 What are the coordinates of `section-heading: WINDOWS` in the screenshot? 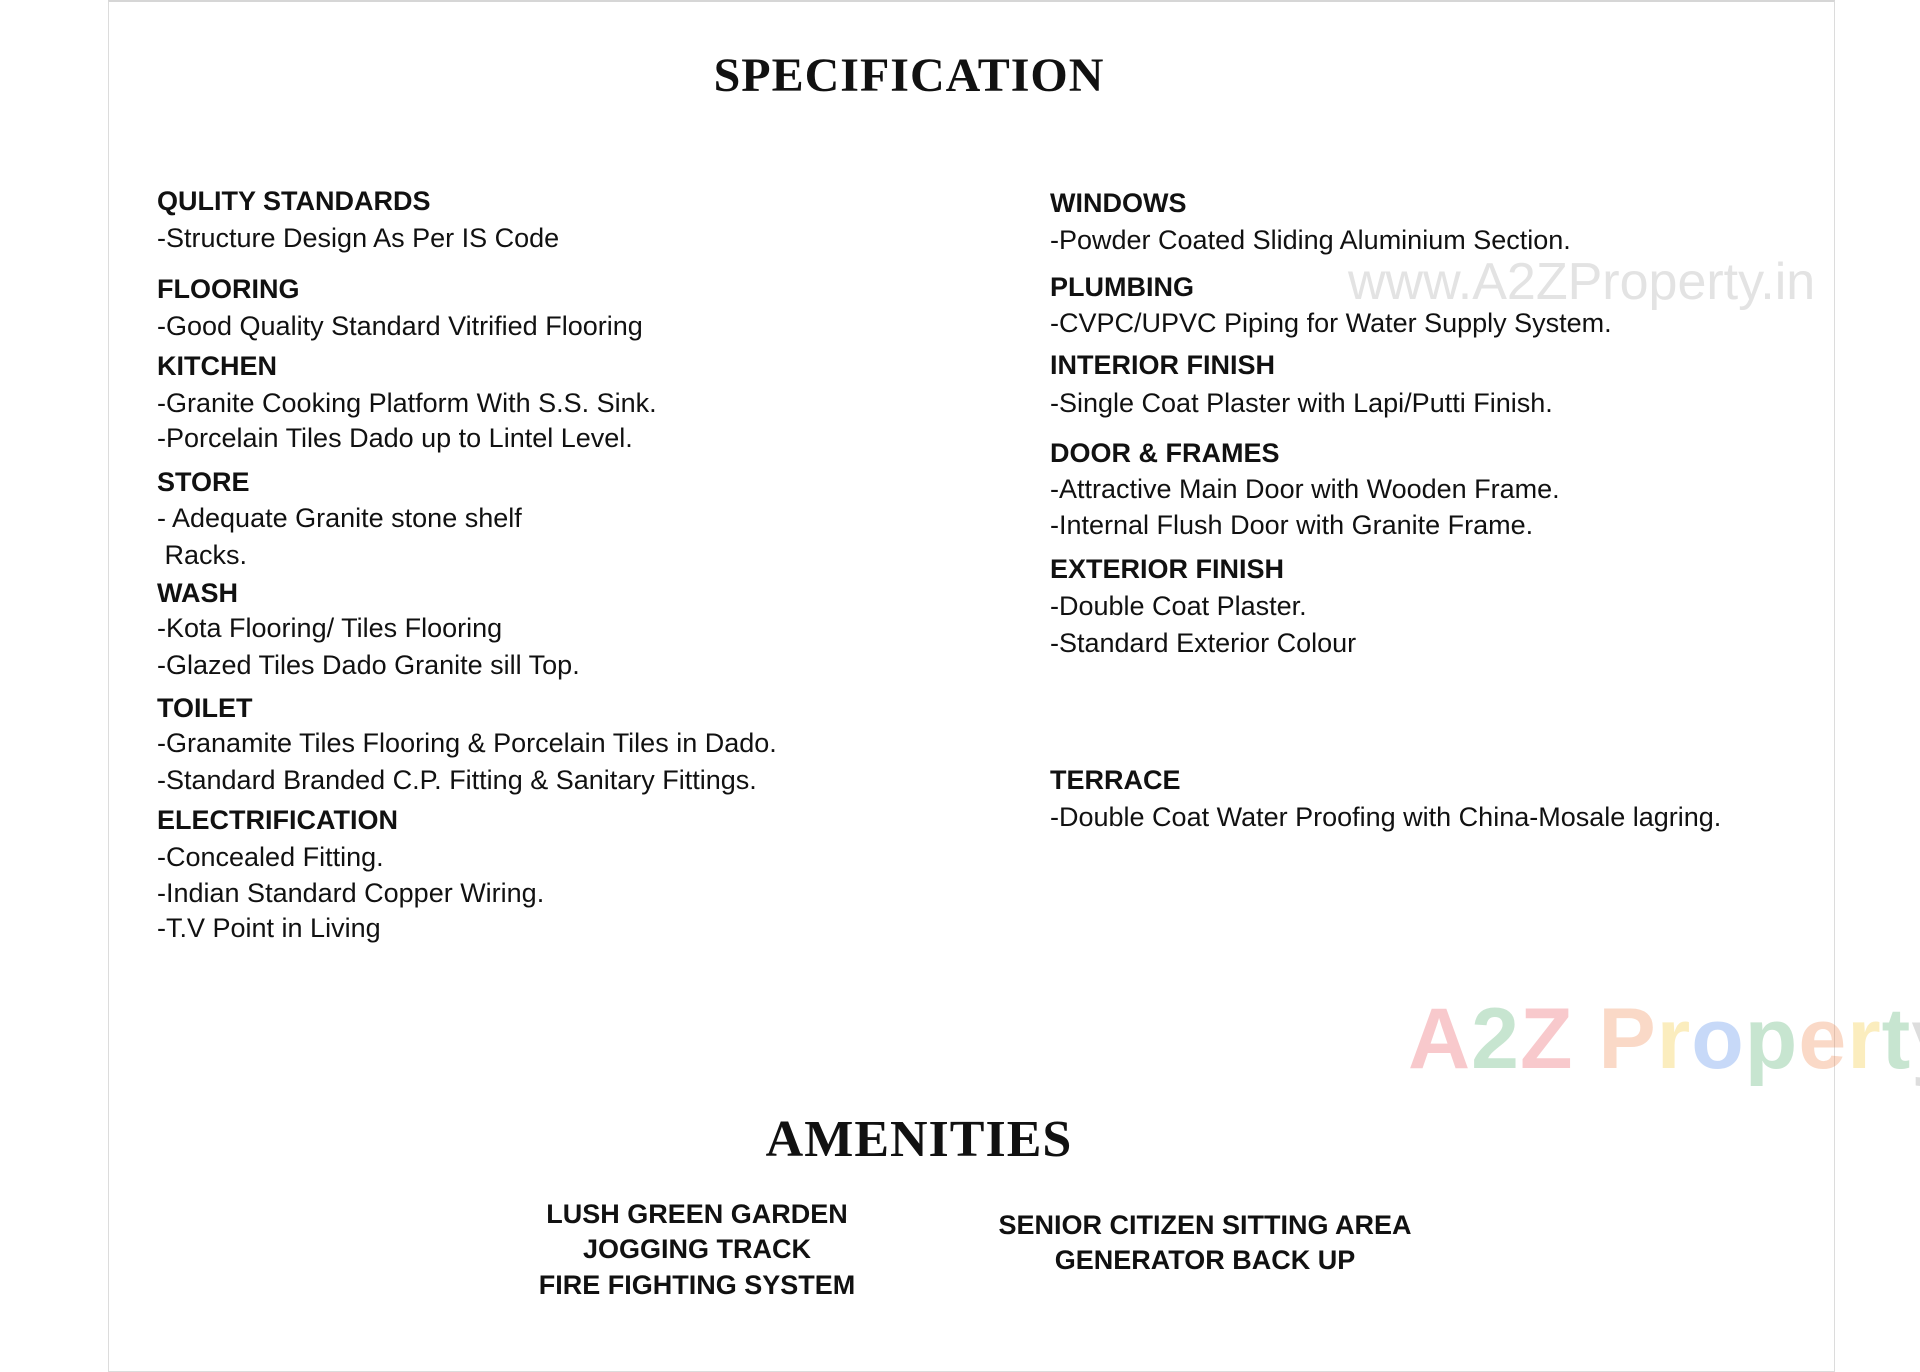 It's located at (1118, 203).